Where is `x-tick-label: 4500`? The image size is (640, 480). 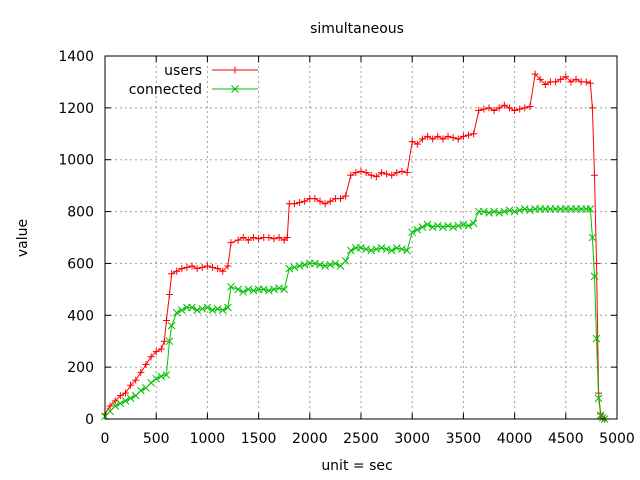 x-tick-label: 4500 is located at coordinates (566, 439).